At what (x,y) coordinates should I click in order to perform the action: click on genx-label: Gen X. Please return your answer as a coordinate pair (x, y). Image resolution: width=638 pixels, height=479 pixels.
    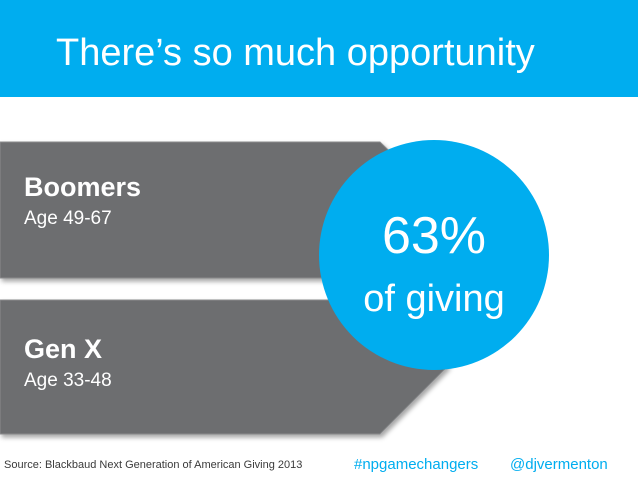
    Looking at the image, I should click on (63, 349).